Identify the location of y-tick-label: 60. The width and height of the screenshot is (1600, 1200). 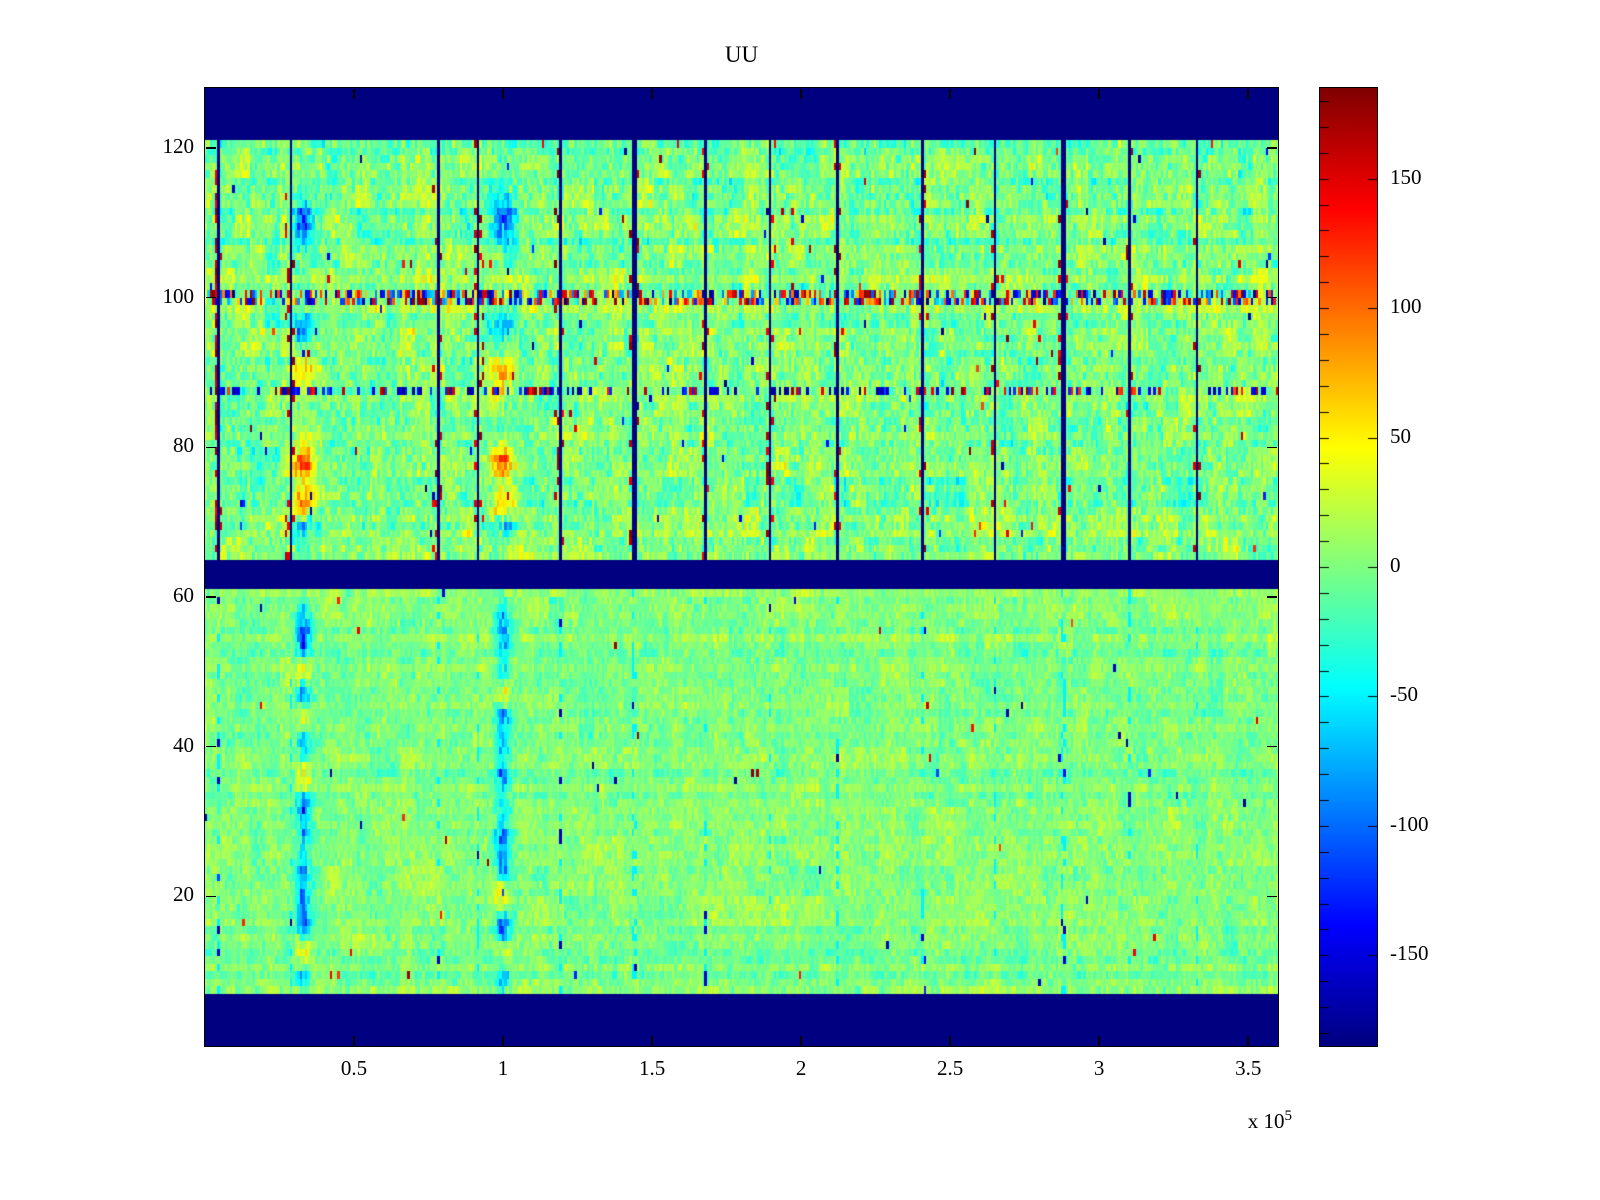
(183, 594).